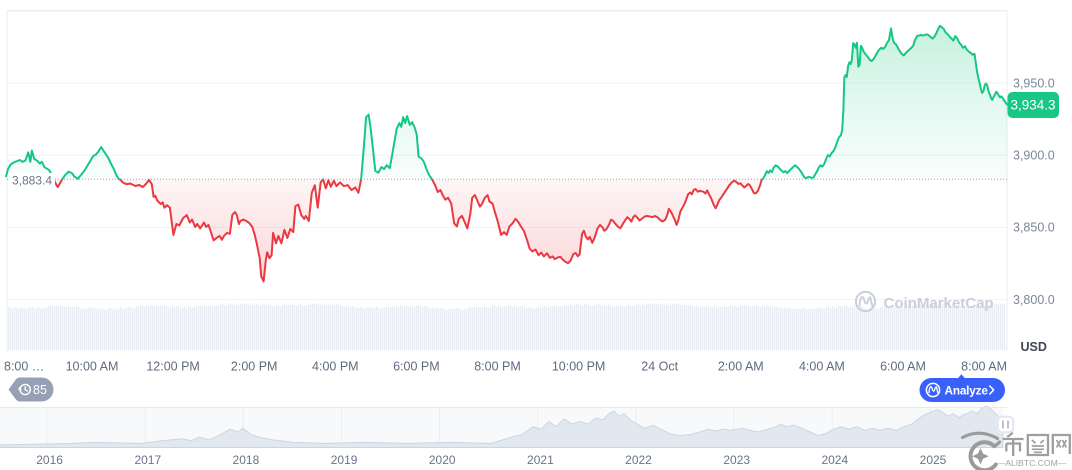  I want to click on svg-text: 3,950.0, so click(1034, 83).